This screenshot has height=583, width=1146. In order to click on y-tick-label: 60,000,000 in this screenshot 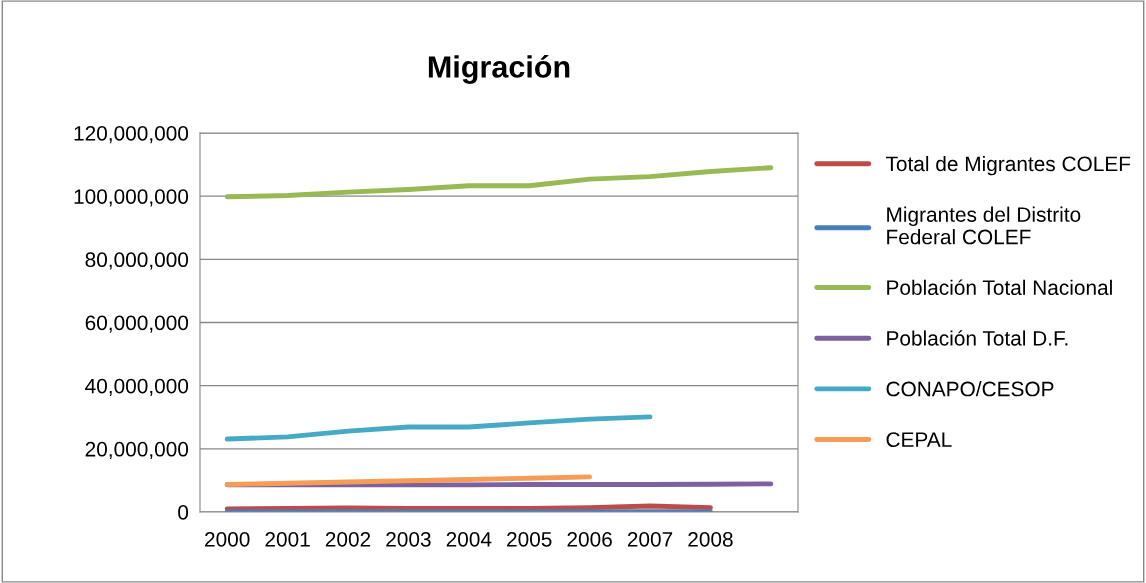, I will do `click(137, 324)`.